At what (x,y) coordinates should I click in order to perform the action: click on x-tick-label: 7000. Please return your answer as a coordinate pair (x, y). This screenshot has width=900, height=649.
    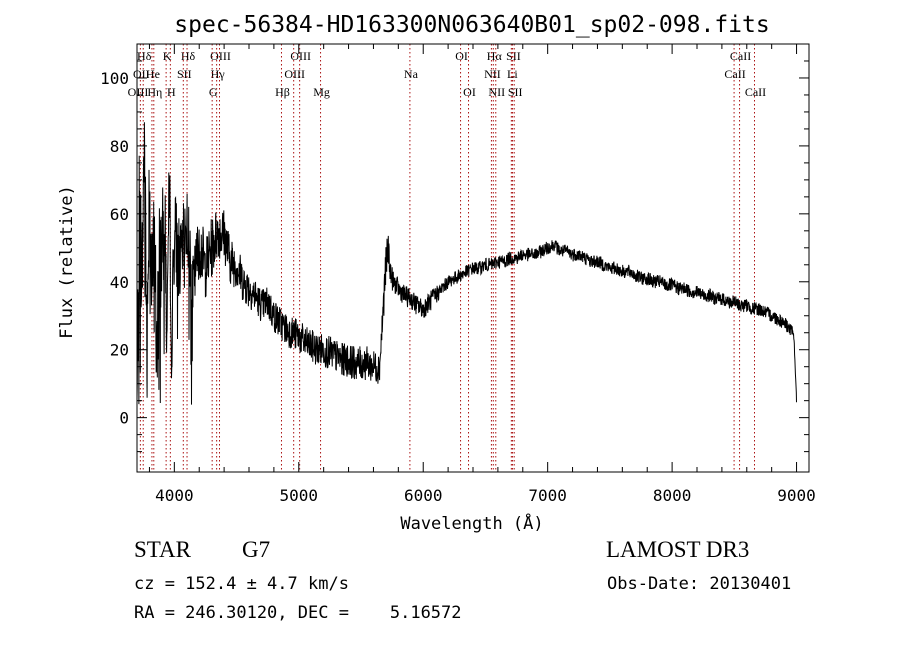
    Looking at the image, I should click on (547, 495).